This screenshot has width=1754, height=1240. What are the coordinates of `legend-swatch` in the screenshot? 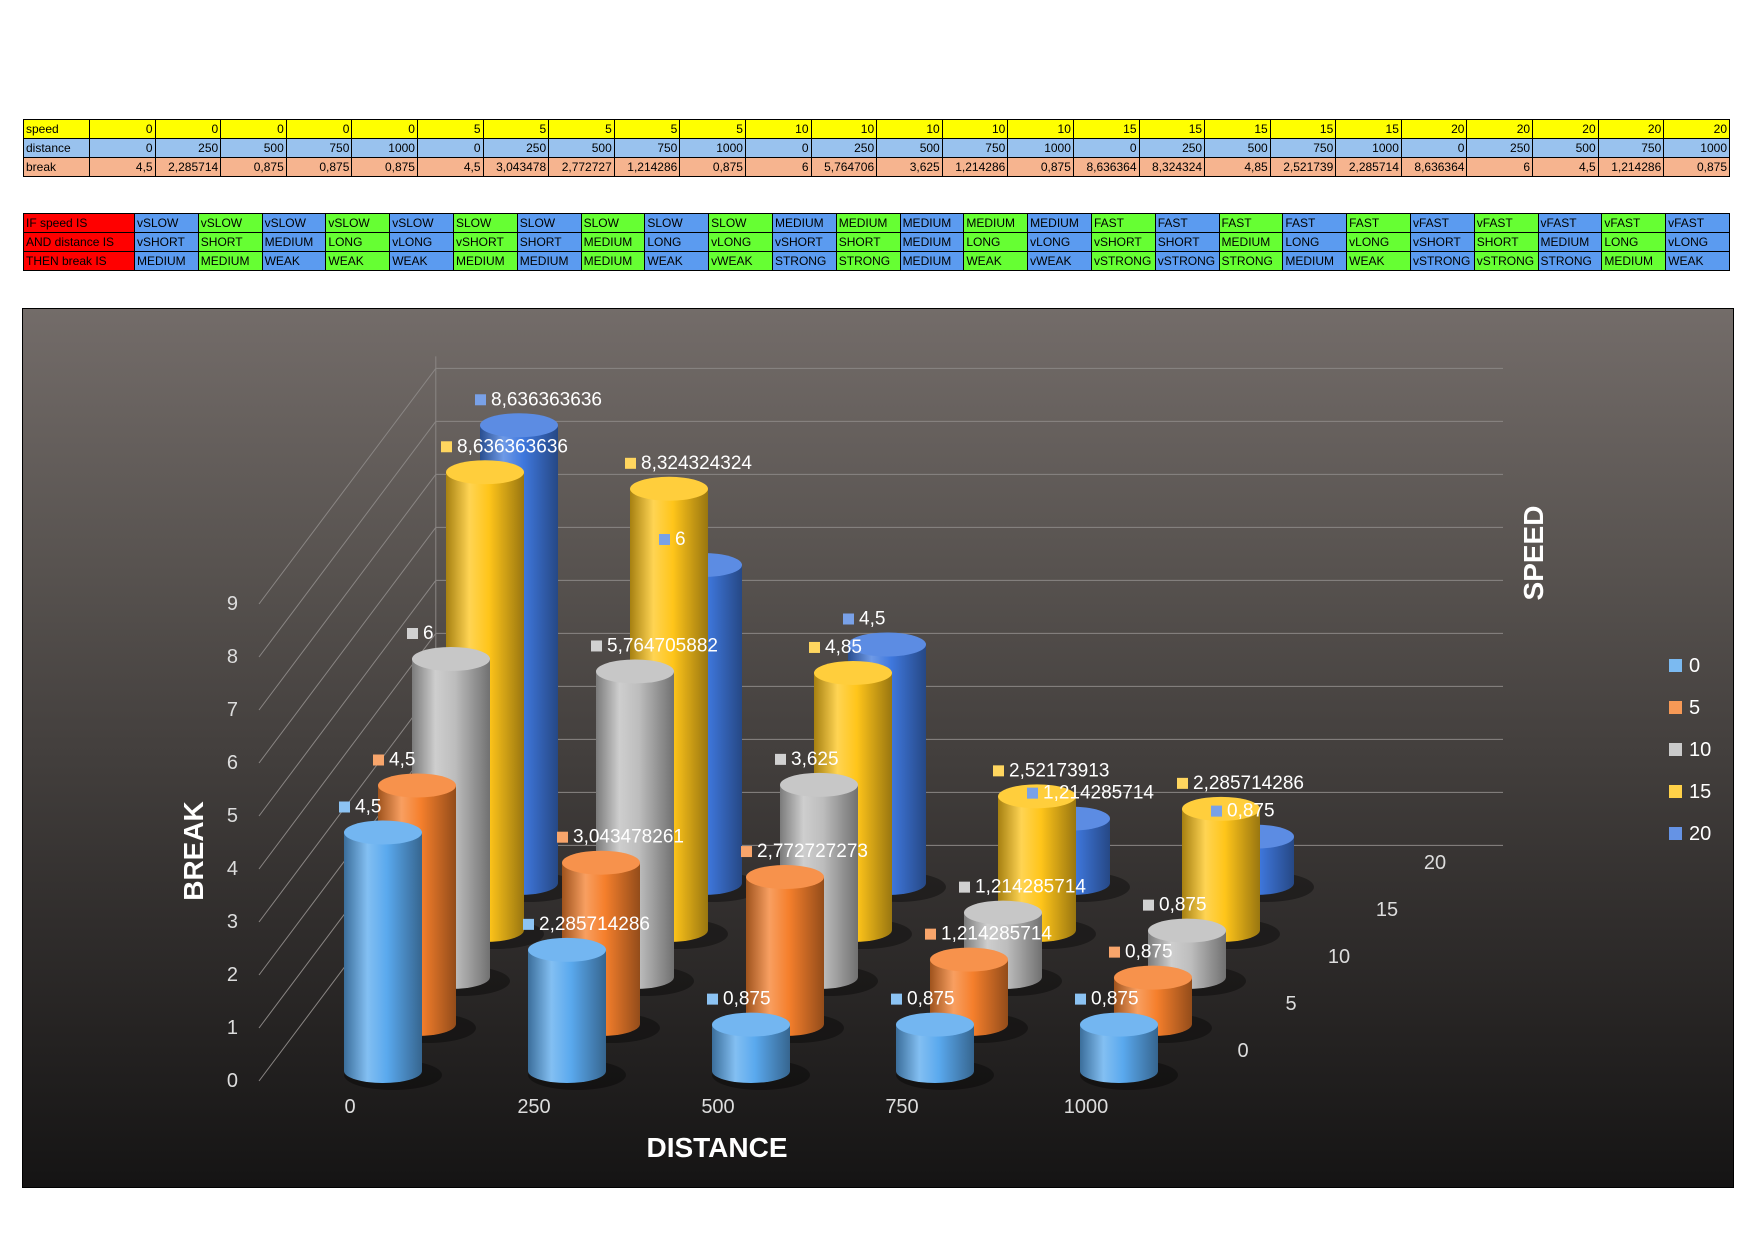 It's located at (1675, 749).